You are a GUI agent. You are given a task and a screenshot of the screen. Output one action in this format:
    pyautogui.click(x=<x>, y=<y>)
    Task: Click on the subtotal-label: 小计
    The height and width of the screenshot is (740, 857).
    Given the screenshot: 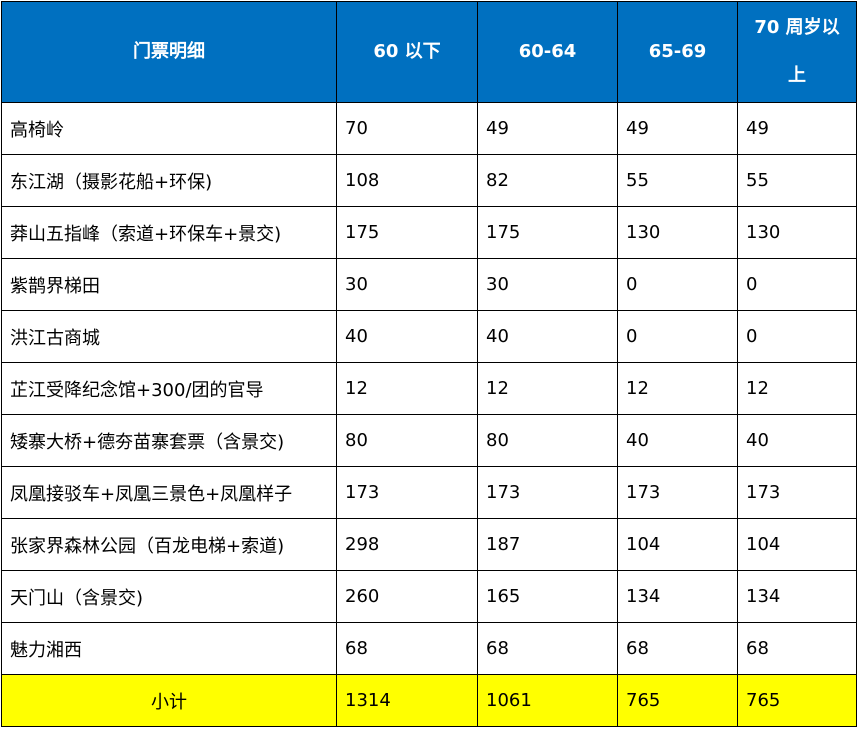 What is the action you would take?
    pyautogui.click(x=169, y=700)
    